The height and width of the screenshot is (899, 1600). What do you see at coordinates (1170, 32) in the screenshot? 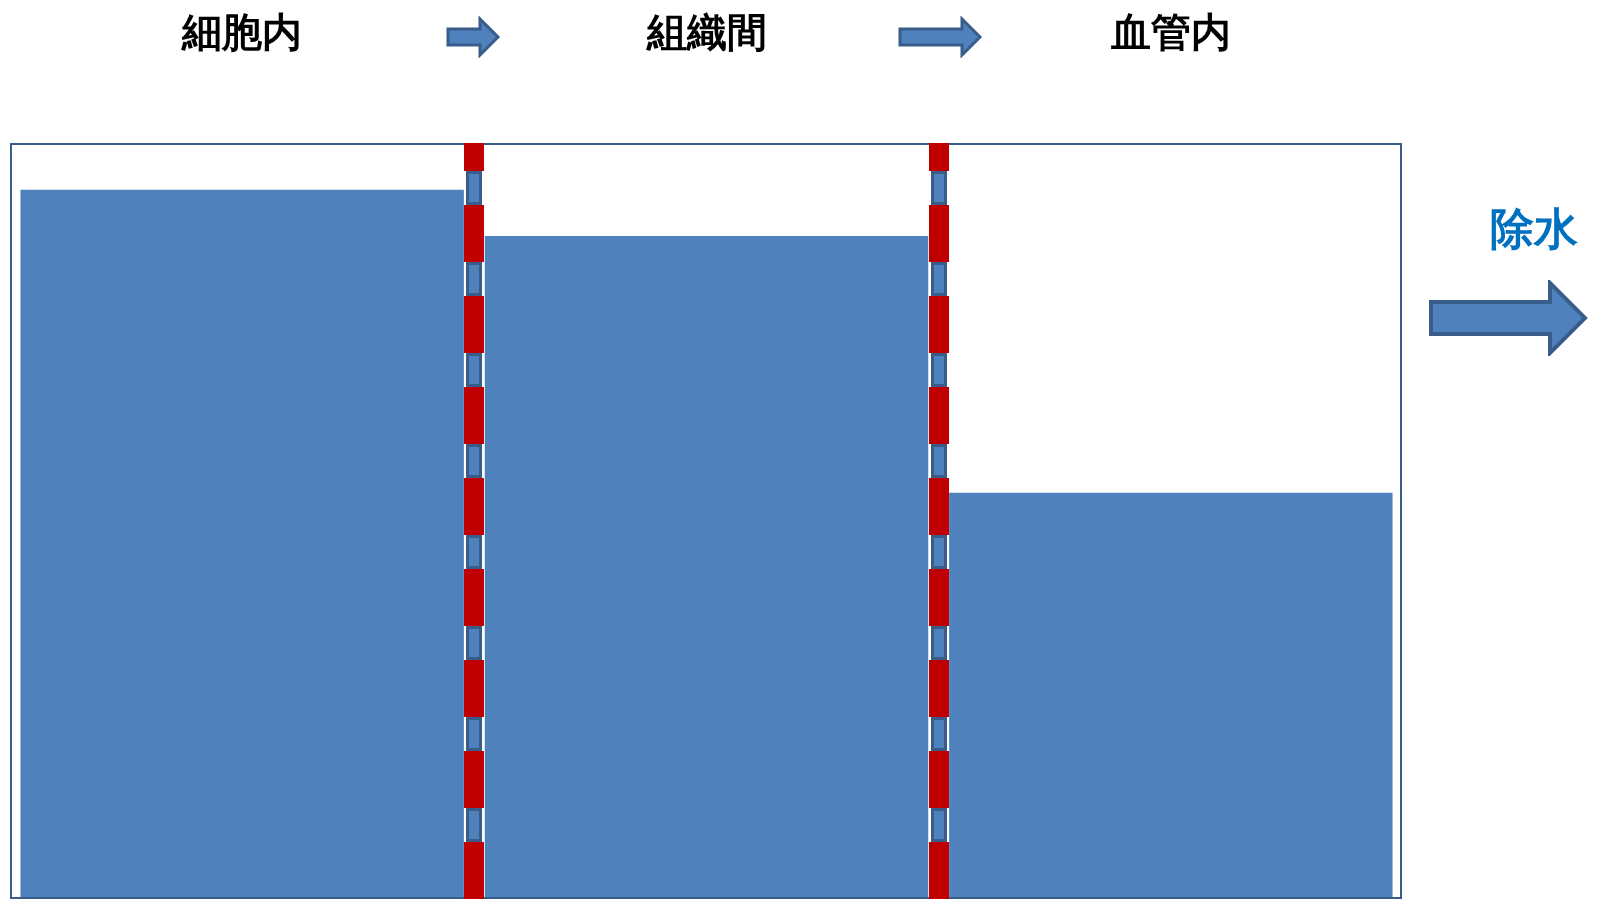
I see `x-tick-label: 血管内` at bounding box center [1170, 32].